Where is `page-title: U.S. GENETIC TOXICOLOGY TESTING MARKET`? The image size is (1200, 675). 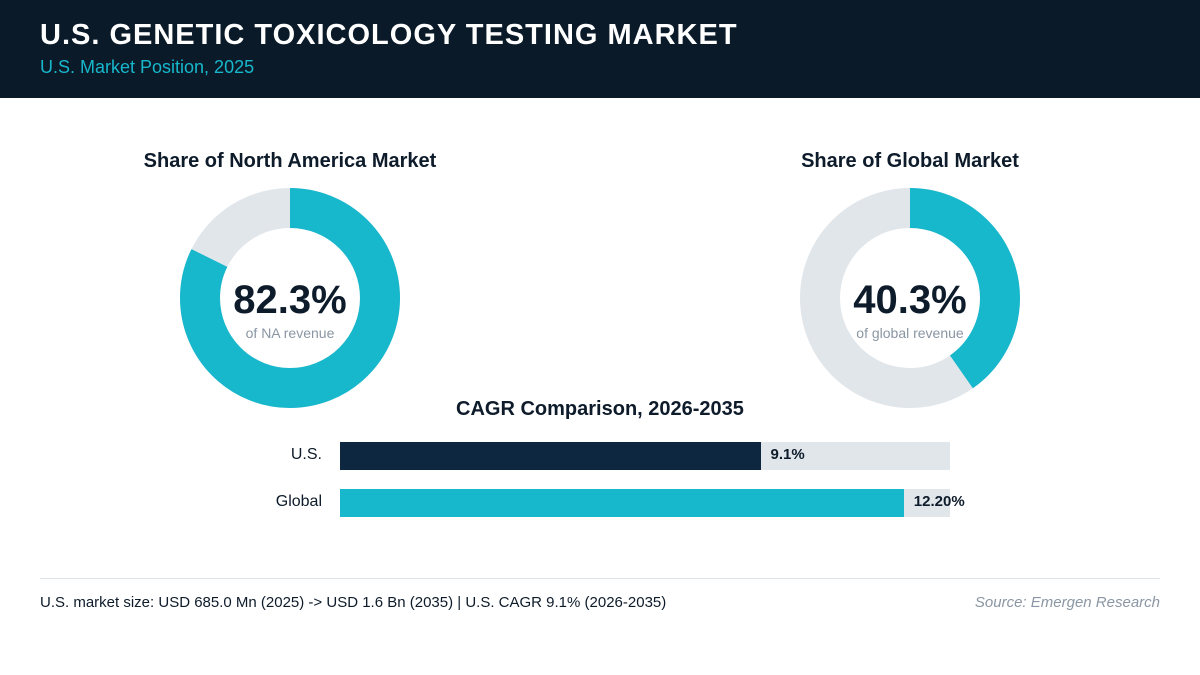 page-title: U.S. GENETIC TOXICOLOGY TESTING MARKET is located at coordinates (389, 35).